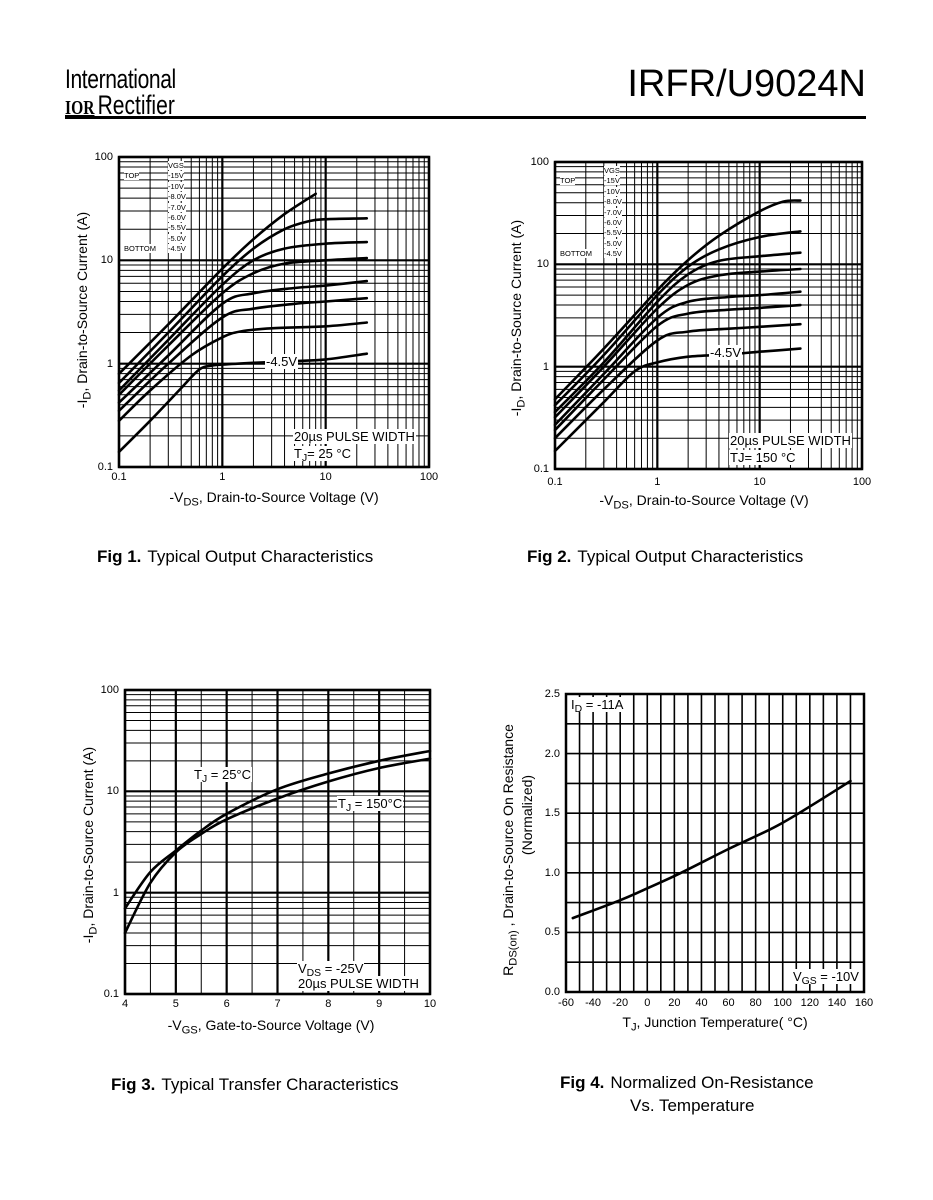  What do you see at coordinates (612, 181) in the screenshot?
I see `fig2-legend-entry: -15V` at bounding box center [612, 181].